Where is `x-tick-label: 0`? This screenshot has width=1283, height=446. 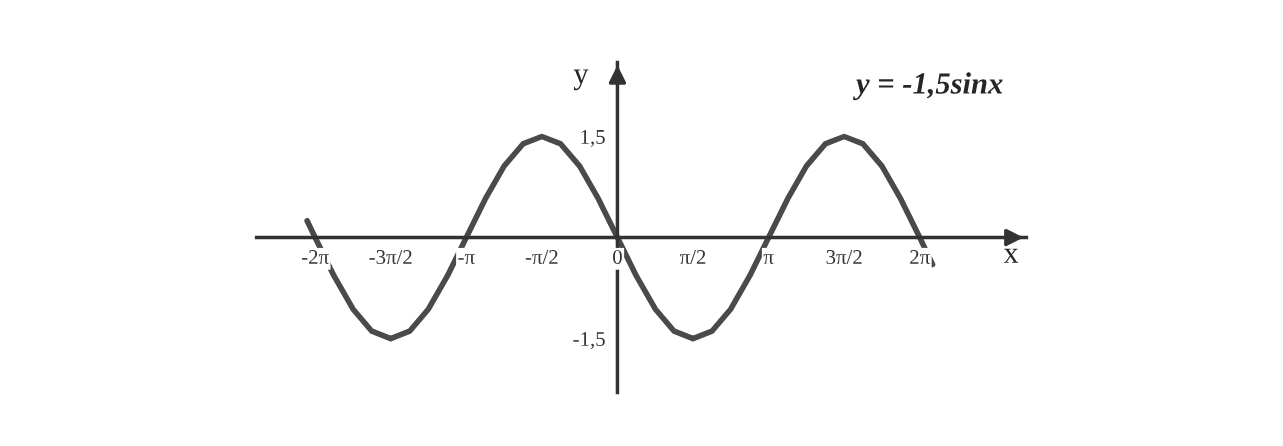 x-tick-label: 0 is located at coordinates (617, 257).